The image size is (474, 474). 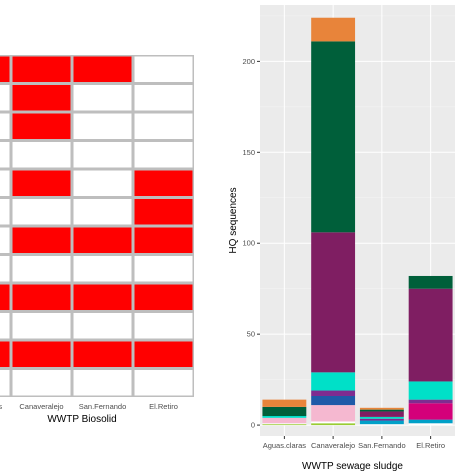 What do you see at coordinates (251, 334) in the screenshot?
I see `y-tick-label: 50` at bounding box center [251, 334].